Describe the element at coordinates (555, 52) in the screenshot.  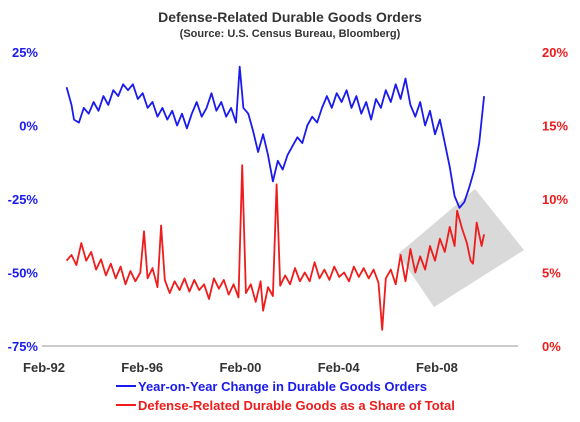
I see `right-tick-label: 20%` at that location.